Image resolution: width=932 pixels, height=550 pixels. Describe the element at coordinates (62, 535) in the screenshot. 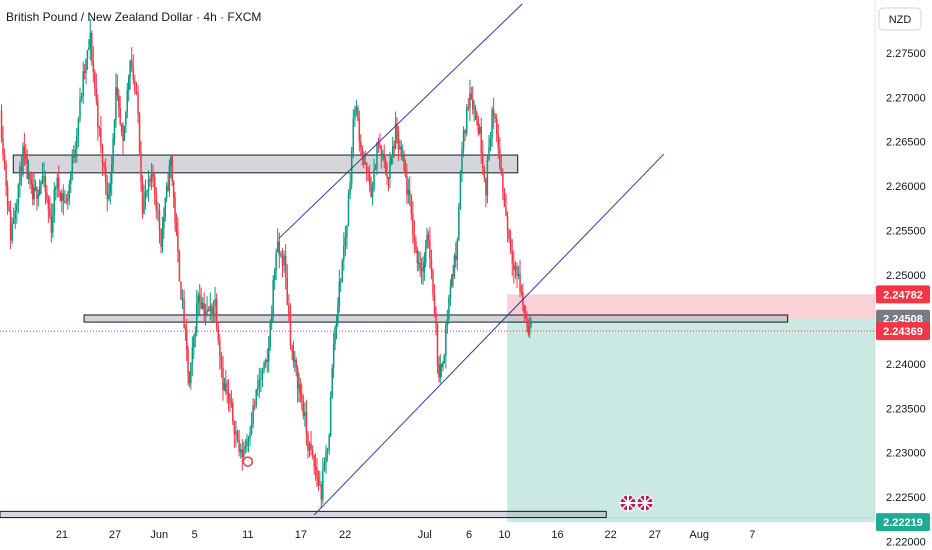

I see `x-tick-label: 21` at that location.